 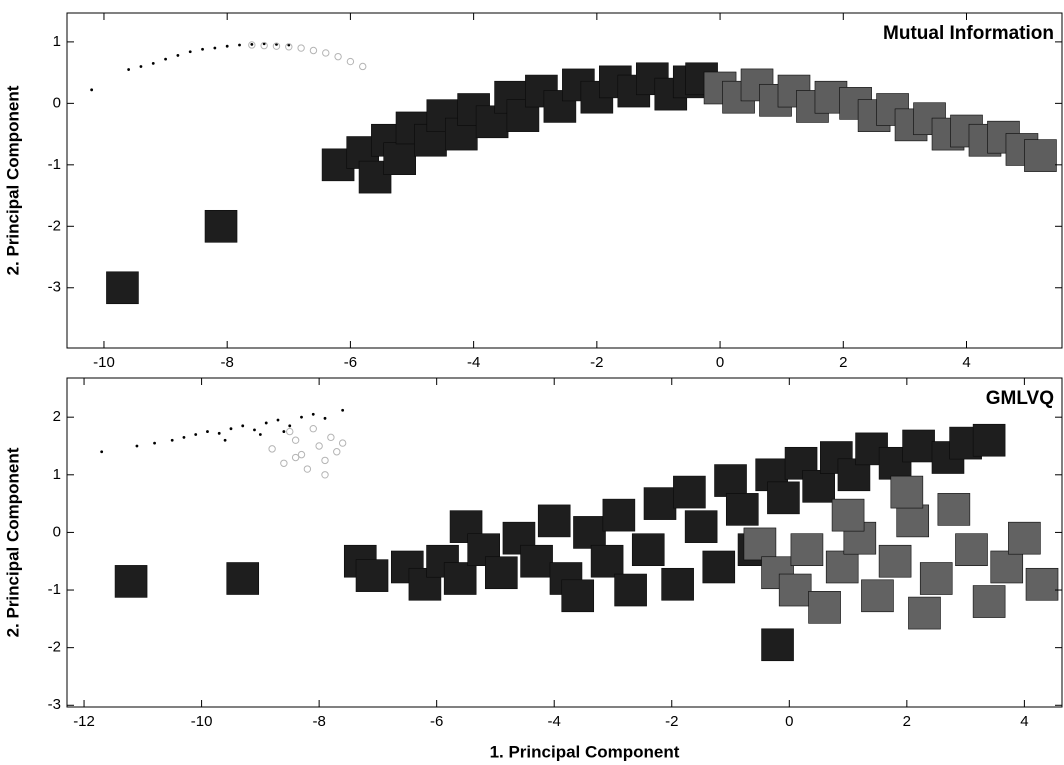 I want to click on x-tick-label: -8, so click(x=227, y=362).